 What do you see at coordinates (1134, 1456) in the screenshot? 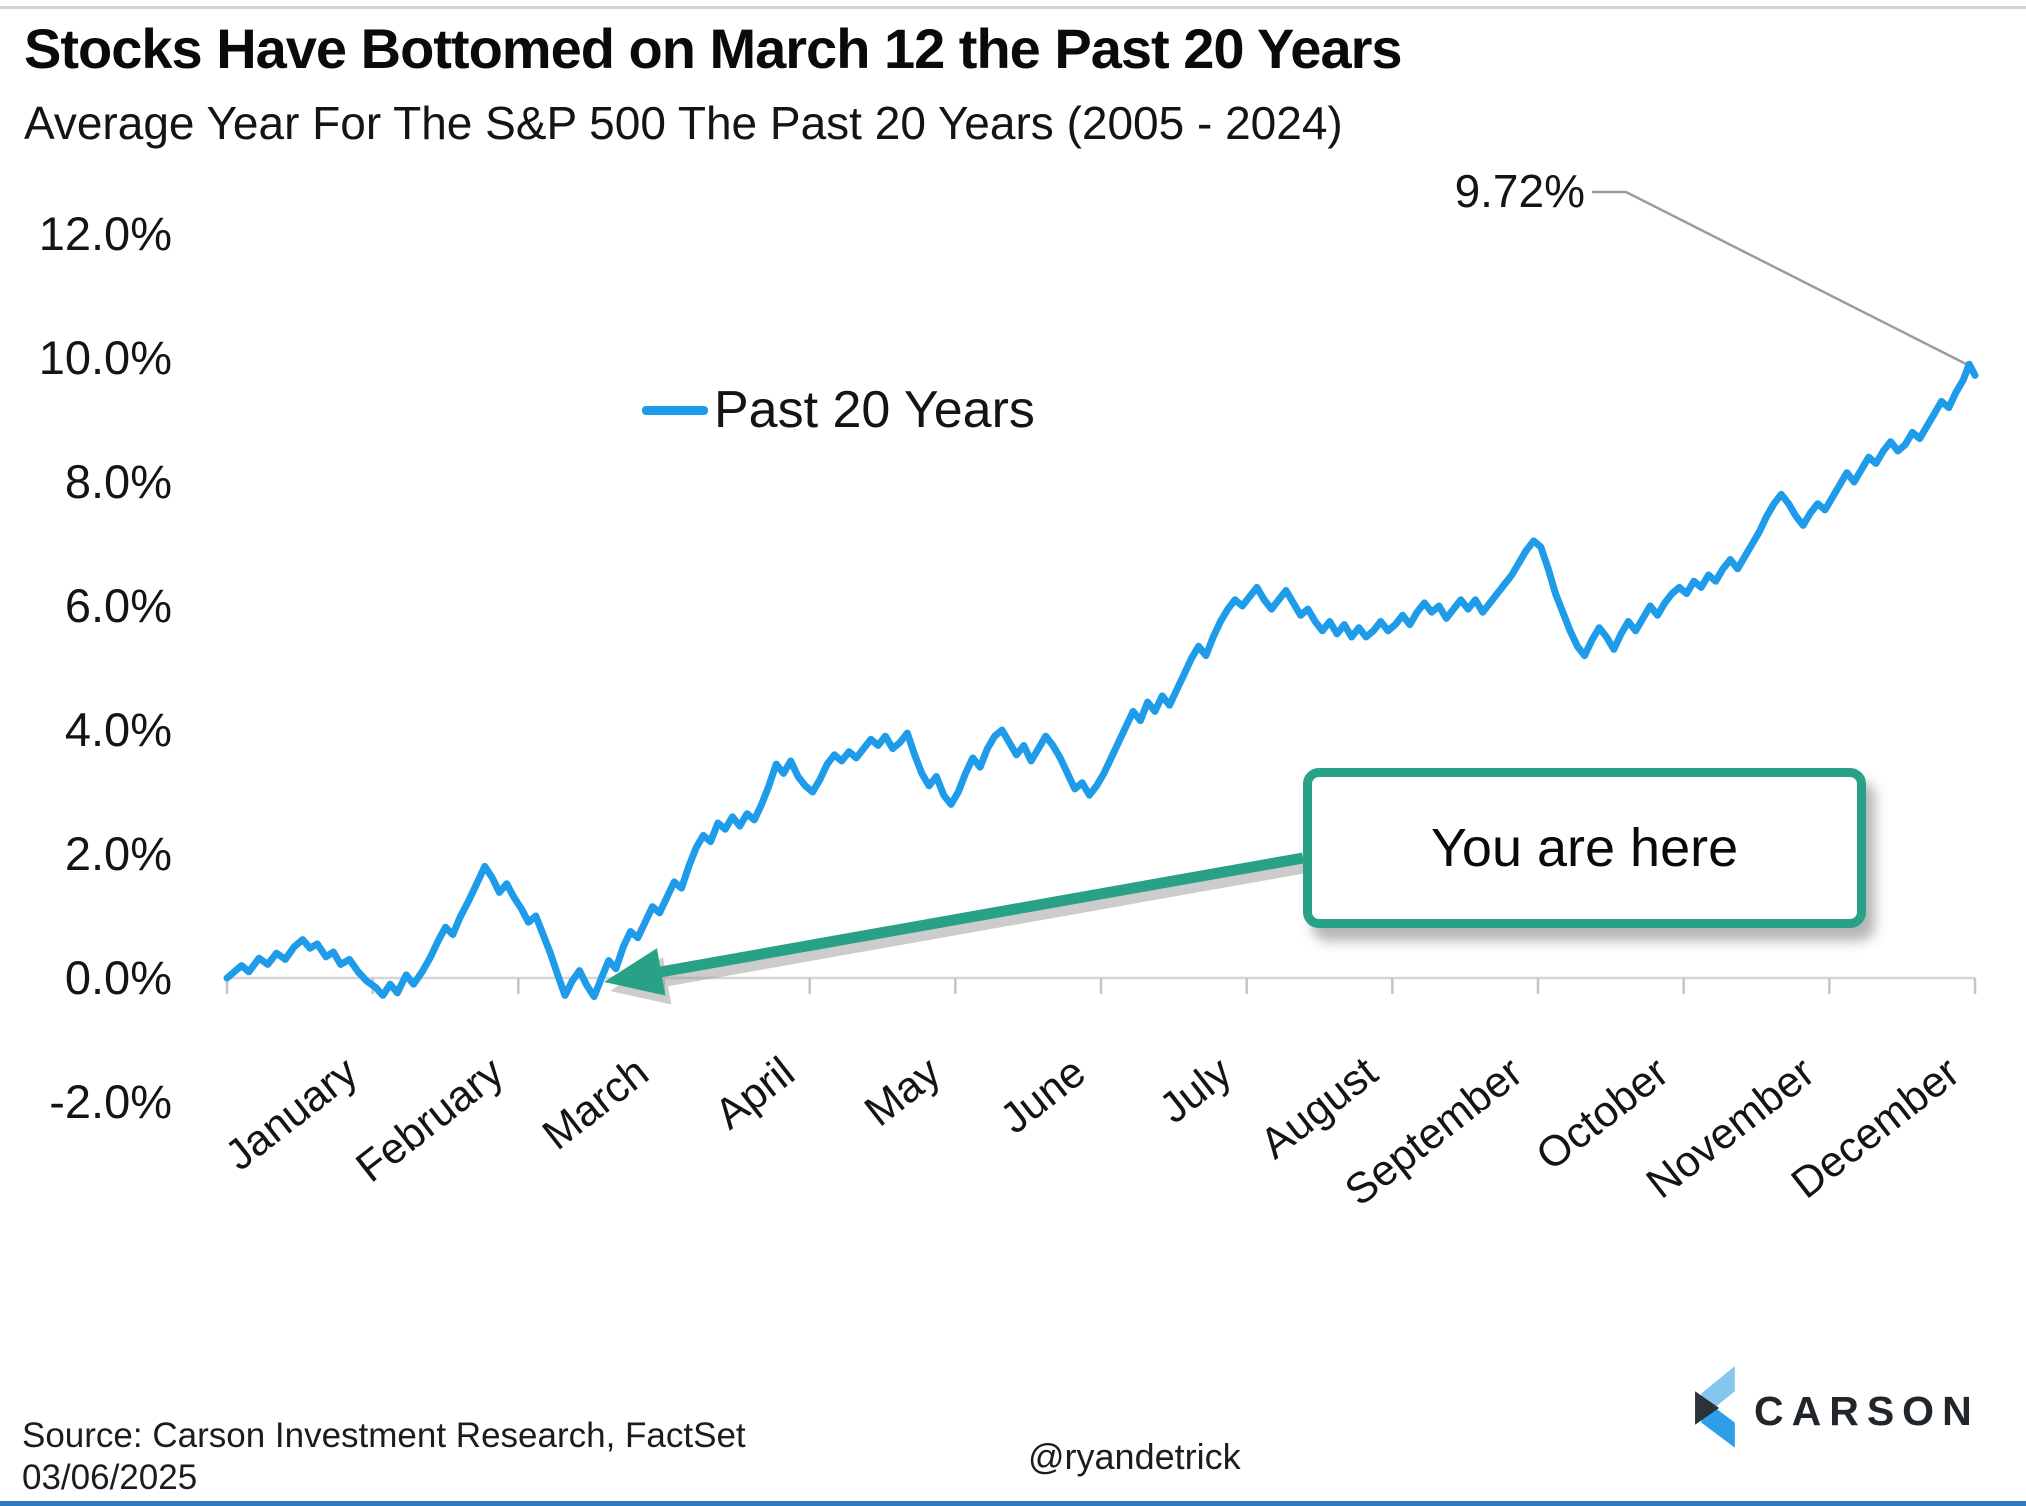
I see `twitter-handle: @ryandetrick` at bounding box center [1134, 1456].